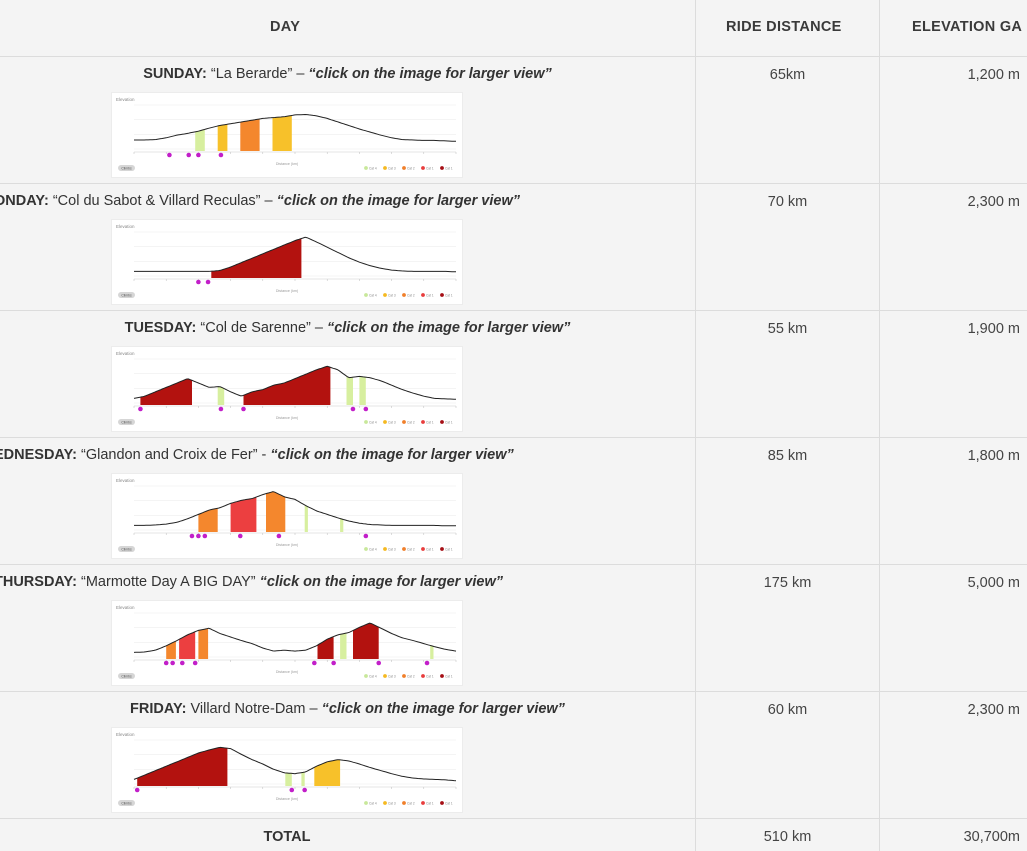  Describe the element at coordinates (175, 74) in the screenshot. I see `day-name: SUNDAY:` at that location.